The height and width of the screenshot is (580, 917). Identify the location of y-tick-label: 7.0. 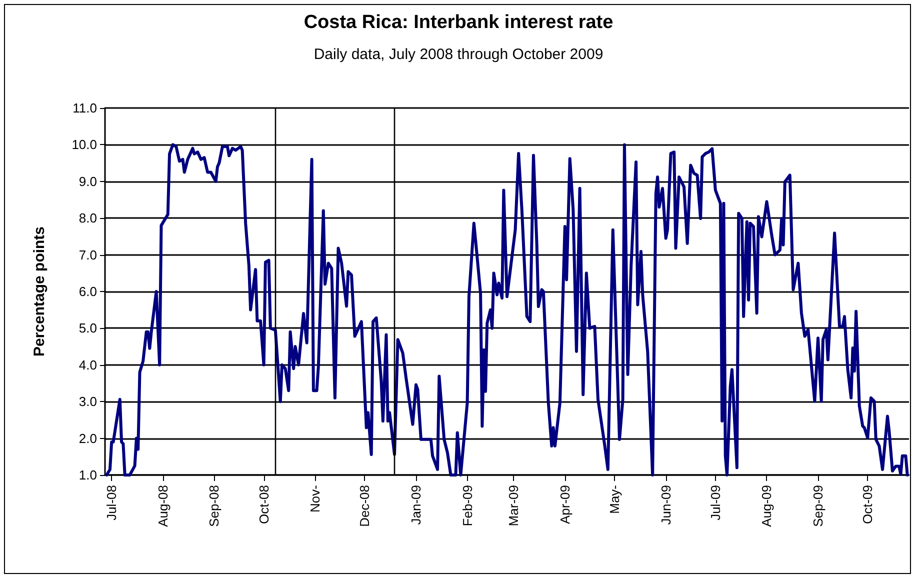
(87, 254).